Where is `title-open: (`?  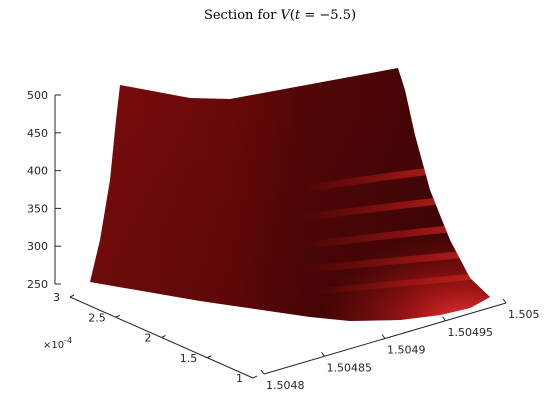 title-open: ( is located at coordinates (292, 15).